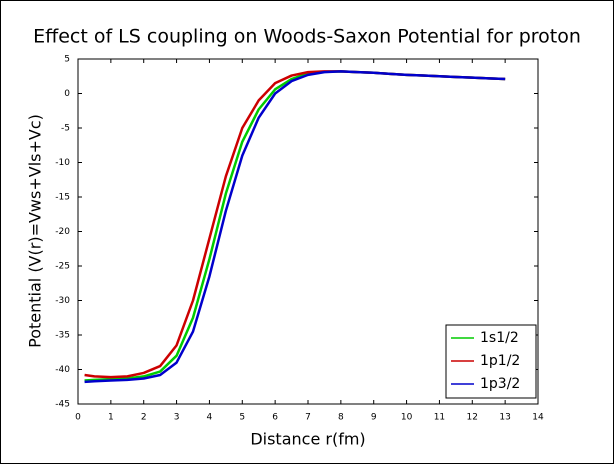  I want to click on x-tick-label: 4, so click(210, 418).